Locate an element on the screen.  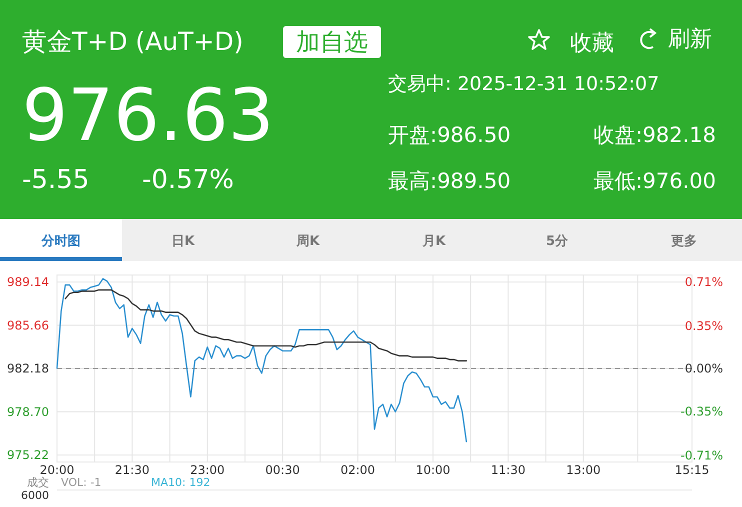
line-series is located at coordinates (266, 325).